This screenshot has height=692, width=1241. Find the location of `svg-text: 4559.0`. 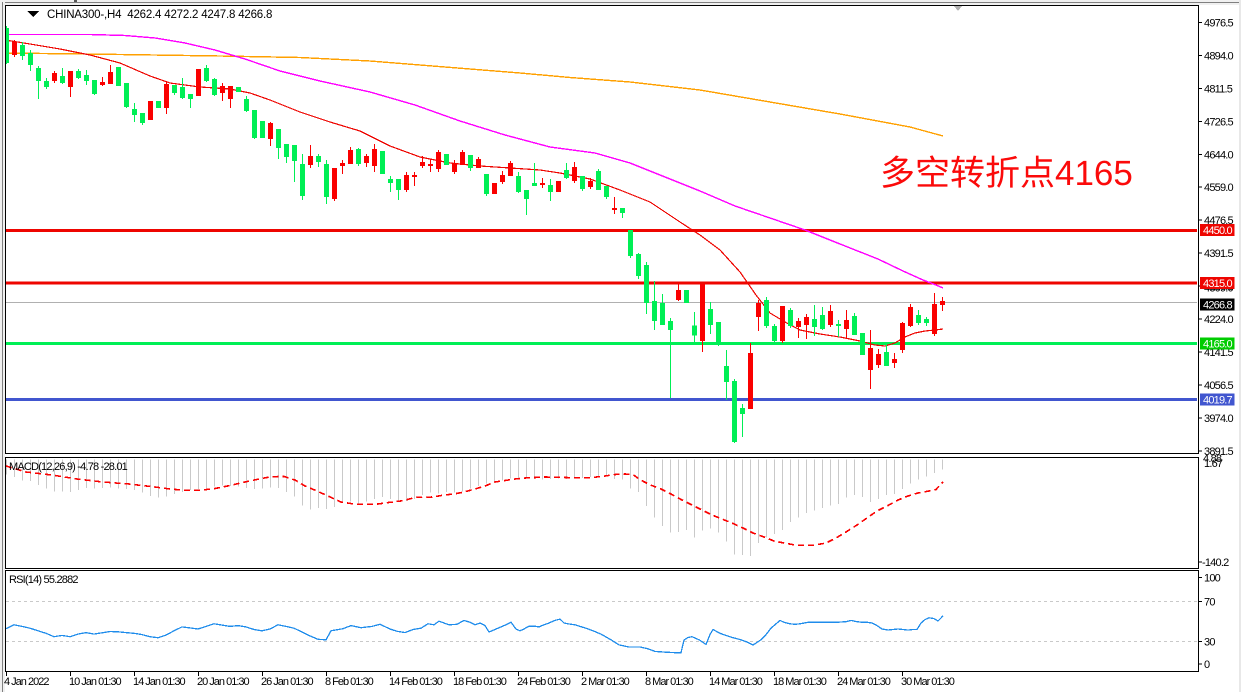

svg-text: 4559.0 is located at coordinates (1219, 188).